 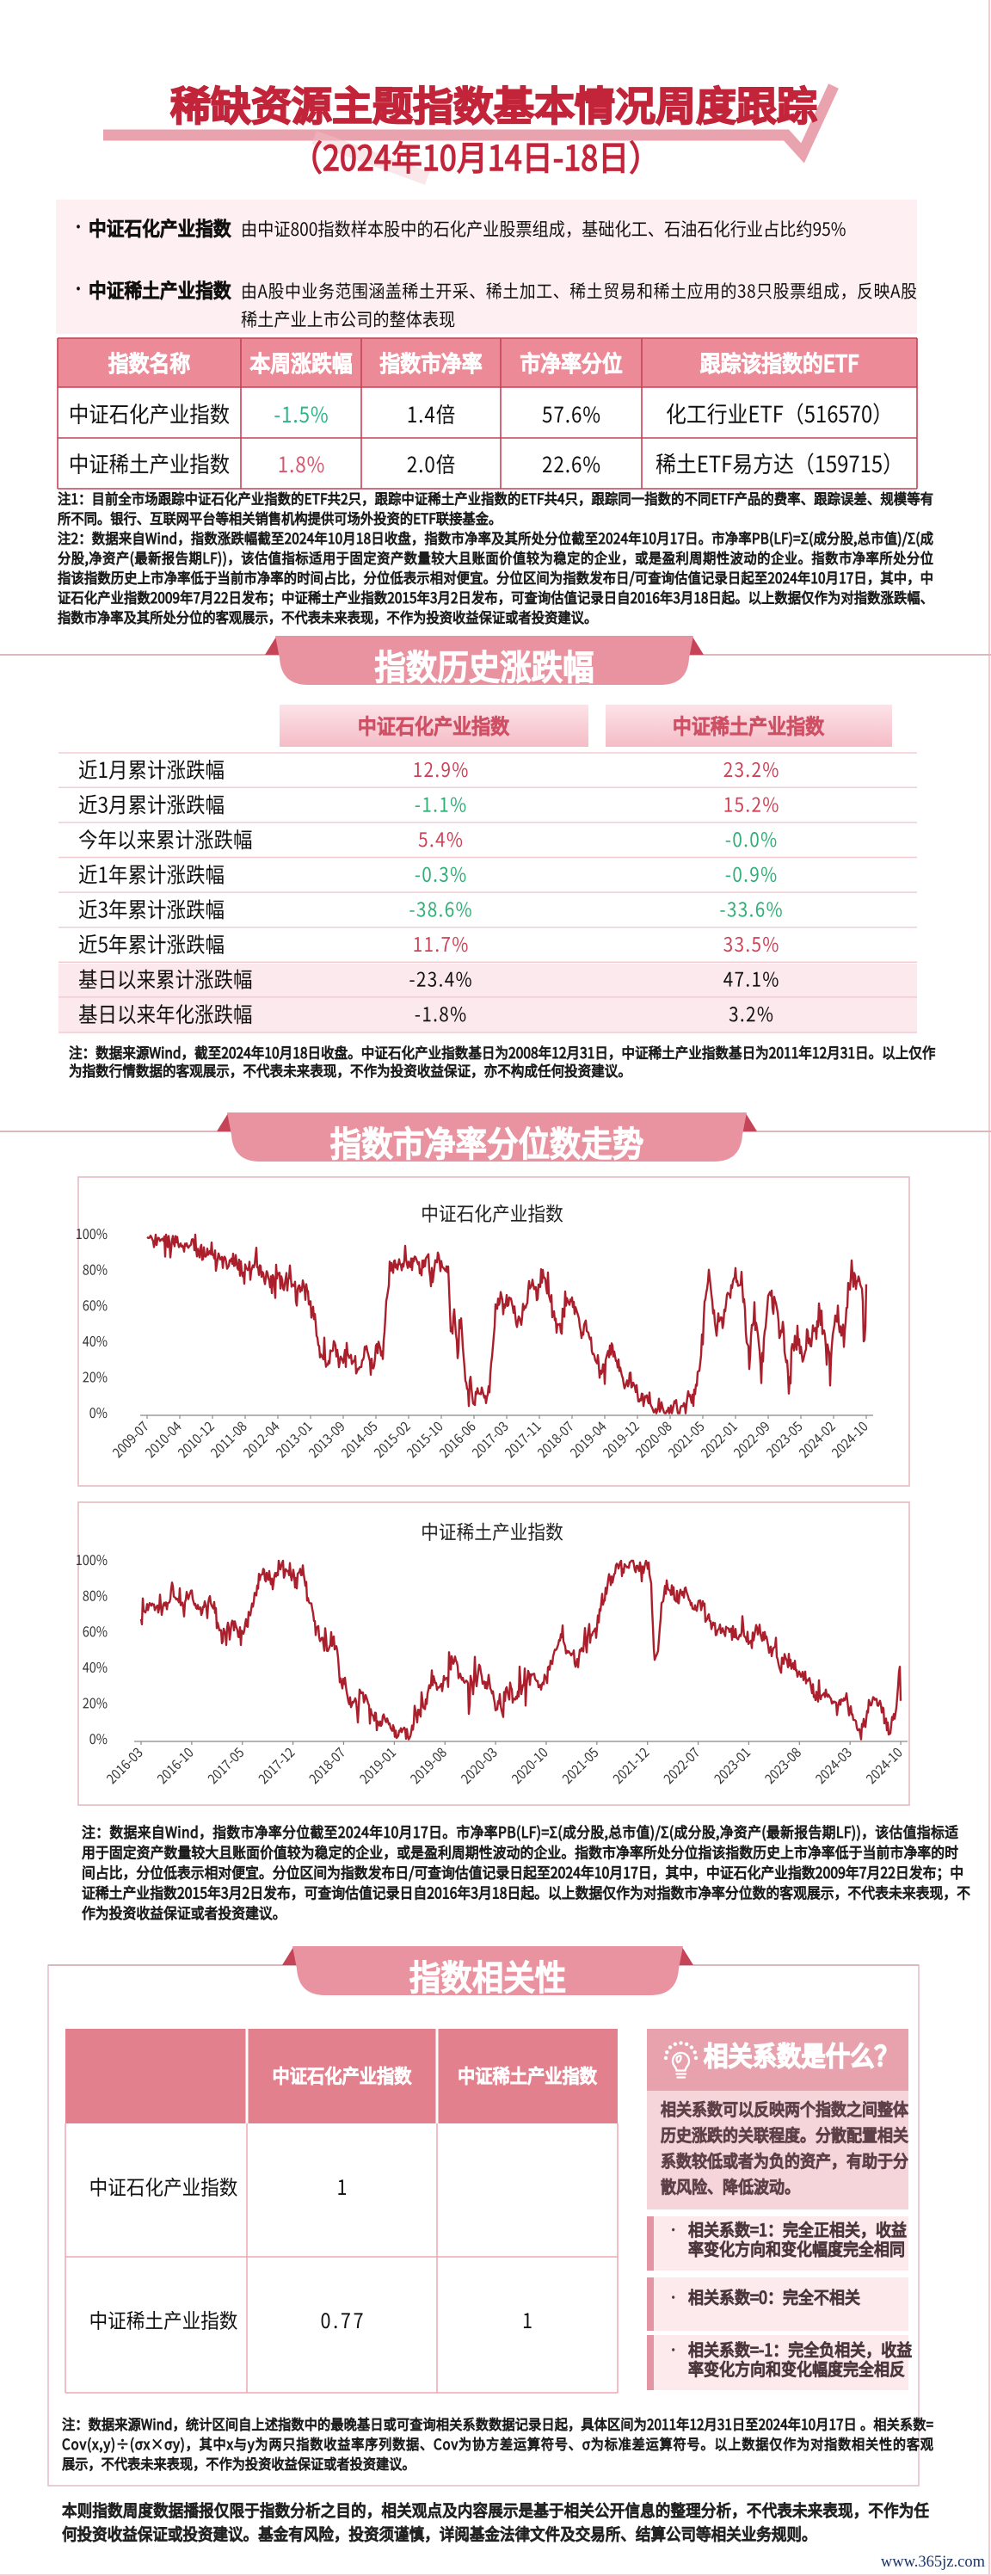 I want to click on svg-text: www.365jz.com, so click(x=933, y=2563).